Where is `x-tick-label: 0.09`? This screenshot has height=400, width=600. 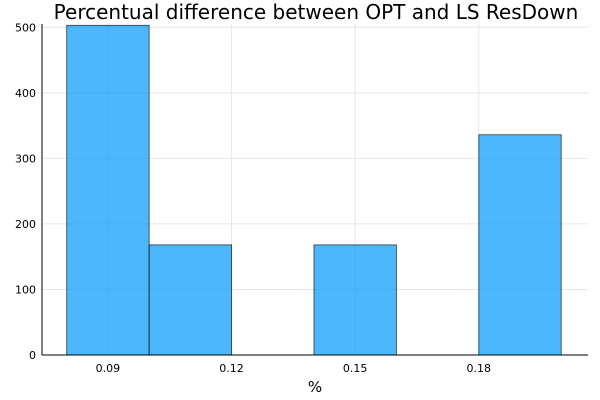 x-tick-label: 0.09 is located at coordinates (108, 368).